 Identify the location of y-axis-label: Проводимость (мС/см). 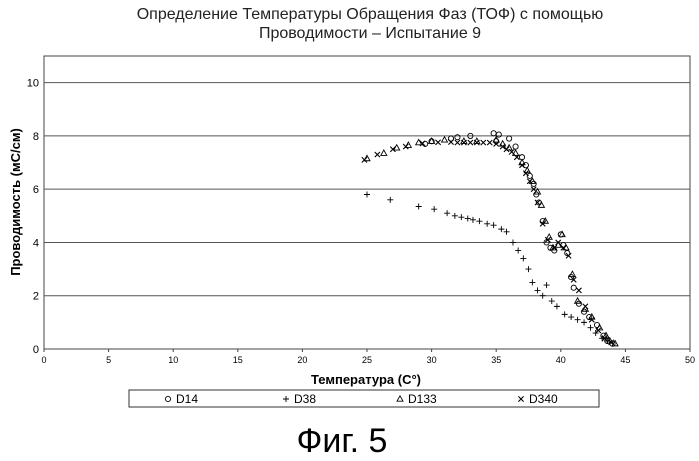
(15, 202).